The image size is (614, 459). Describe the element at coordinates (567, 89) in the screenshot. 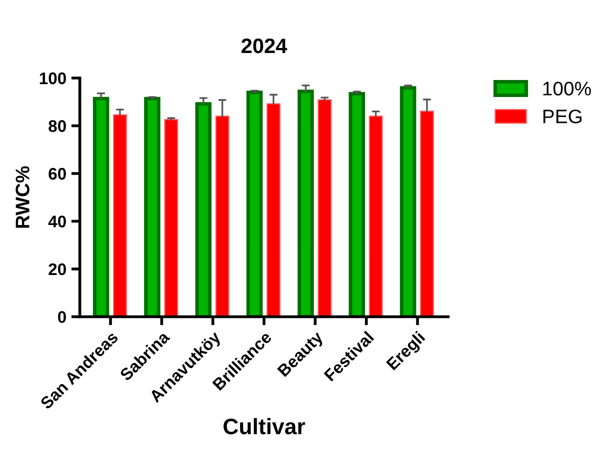

I see `legend-label: 100%` at that location.